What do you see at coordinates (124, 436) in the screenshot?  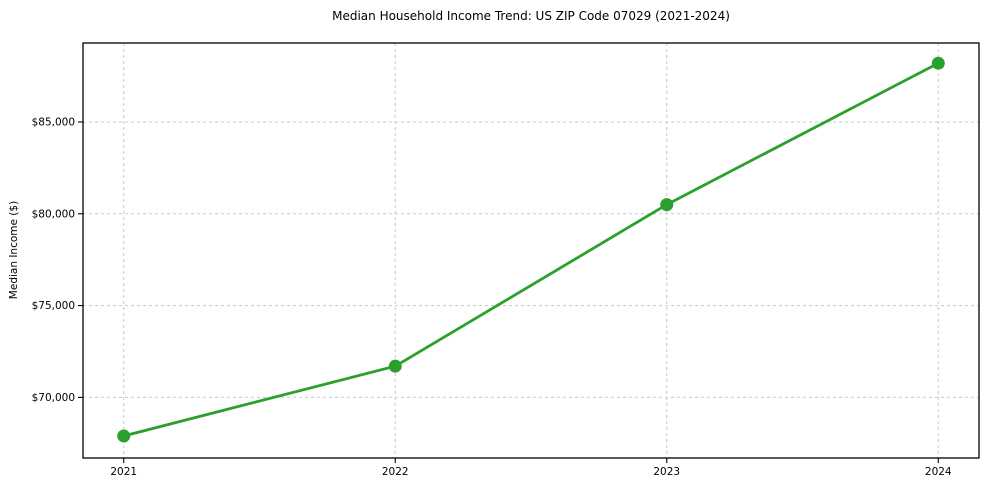 I see `data-point-2021` at bounding box center [124, 436].